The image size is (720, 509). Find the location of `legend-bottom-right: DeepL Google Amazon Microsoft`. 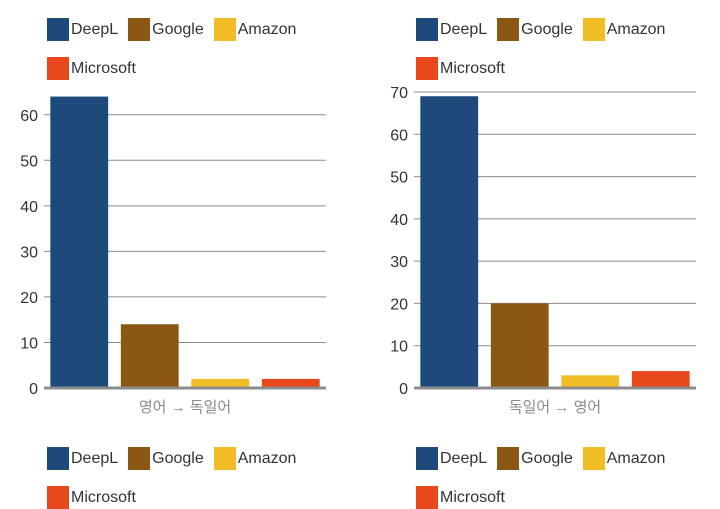

legend-bottom-right: DeepL Google Amazon Microsoft is located at coordinates (566, 478).